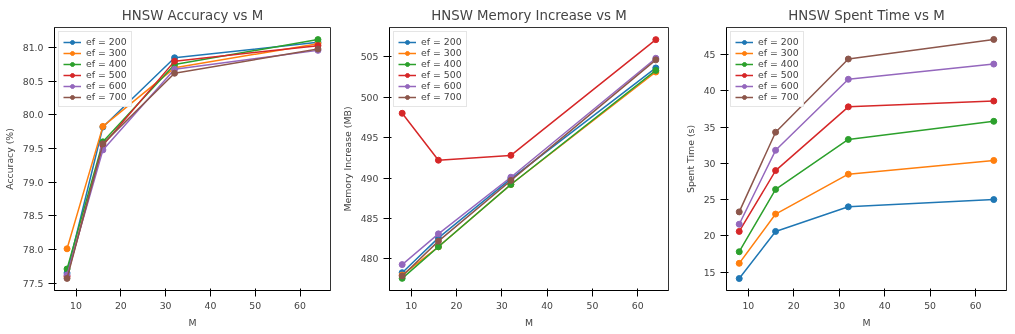 The image size is (1015, 334). I want to click on y-tick-label: 485, so click(369, 218).